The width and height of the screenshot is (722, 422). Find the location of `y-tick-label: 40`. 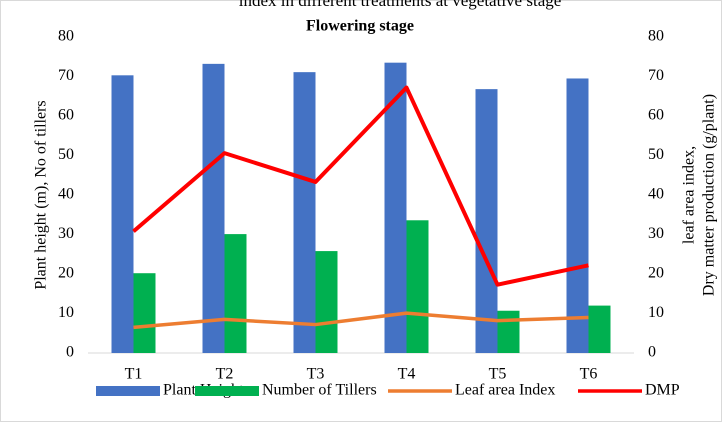

y-tick-label: 40 is located at coordinates (66, 194).